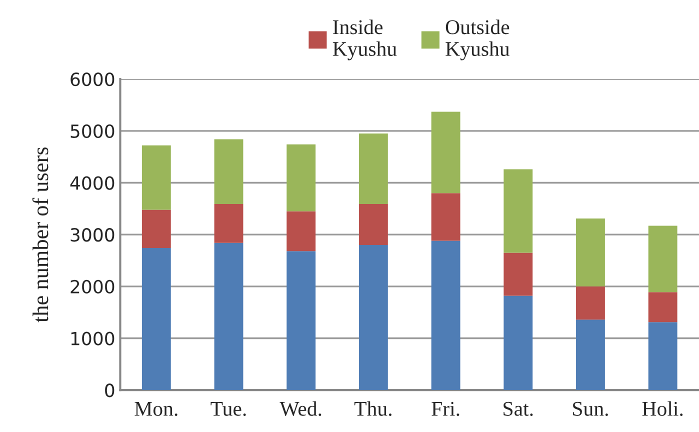  I want to click on y-tick-label: 1000, so click(92, 339).